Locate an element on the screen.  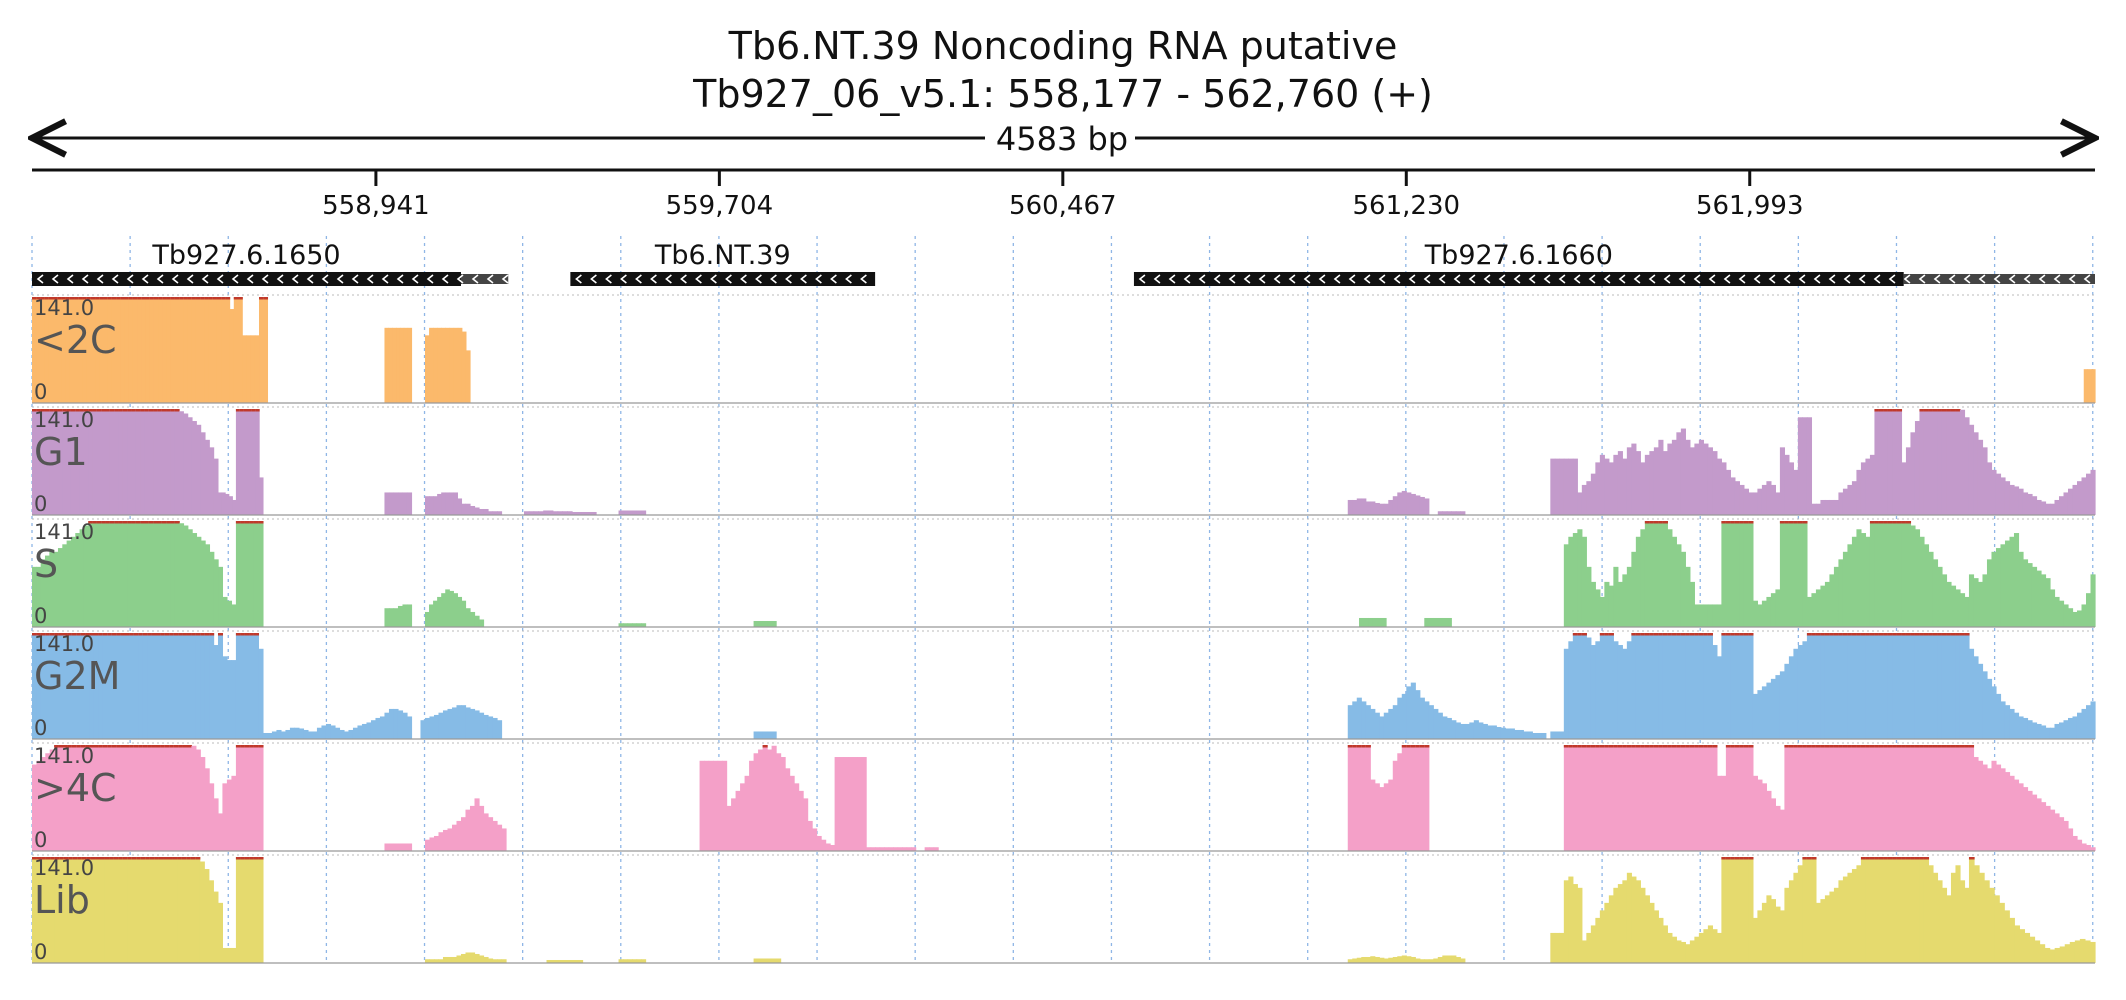
track-min-label: 0 is located at coordinates (40, 504).